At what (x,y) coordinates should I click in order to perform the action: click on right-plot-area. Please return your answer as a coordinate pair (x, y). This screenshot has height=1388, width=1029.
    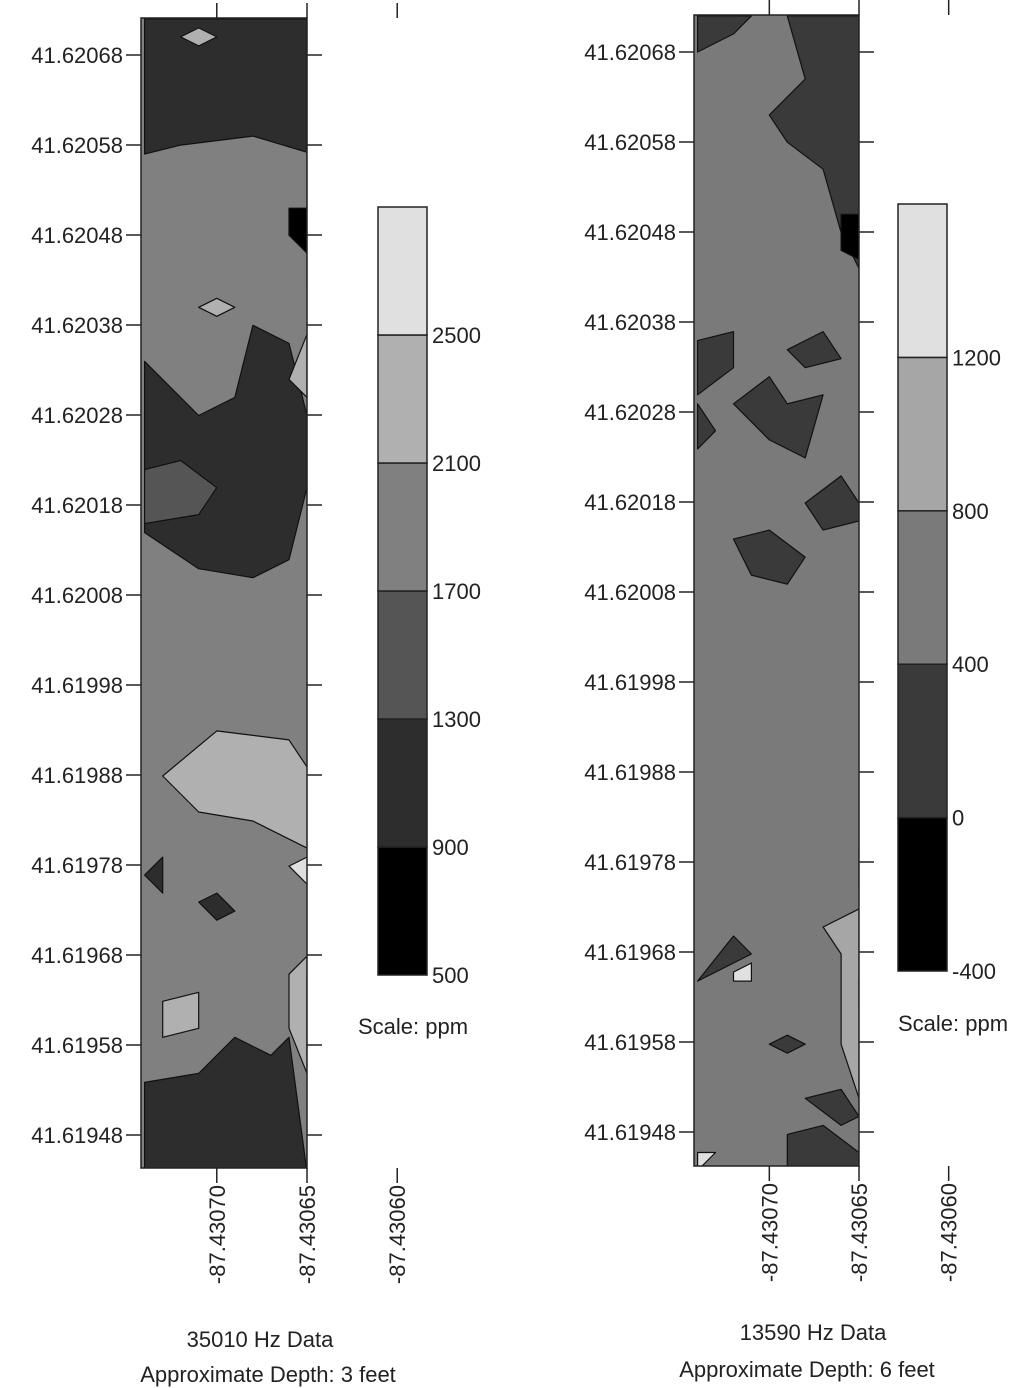
    Looking at the image, I should click on (776, 590).